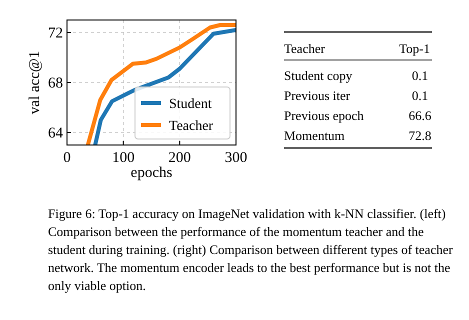 This screenshot has width=469, height=320. Describe the element at coordinates (420, 115) in the screenshot. I see `data-label: 66.6` at that location.